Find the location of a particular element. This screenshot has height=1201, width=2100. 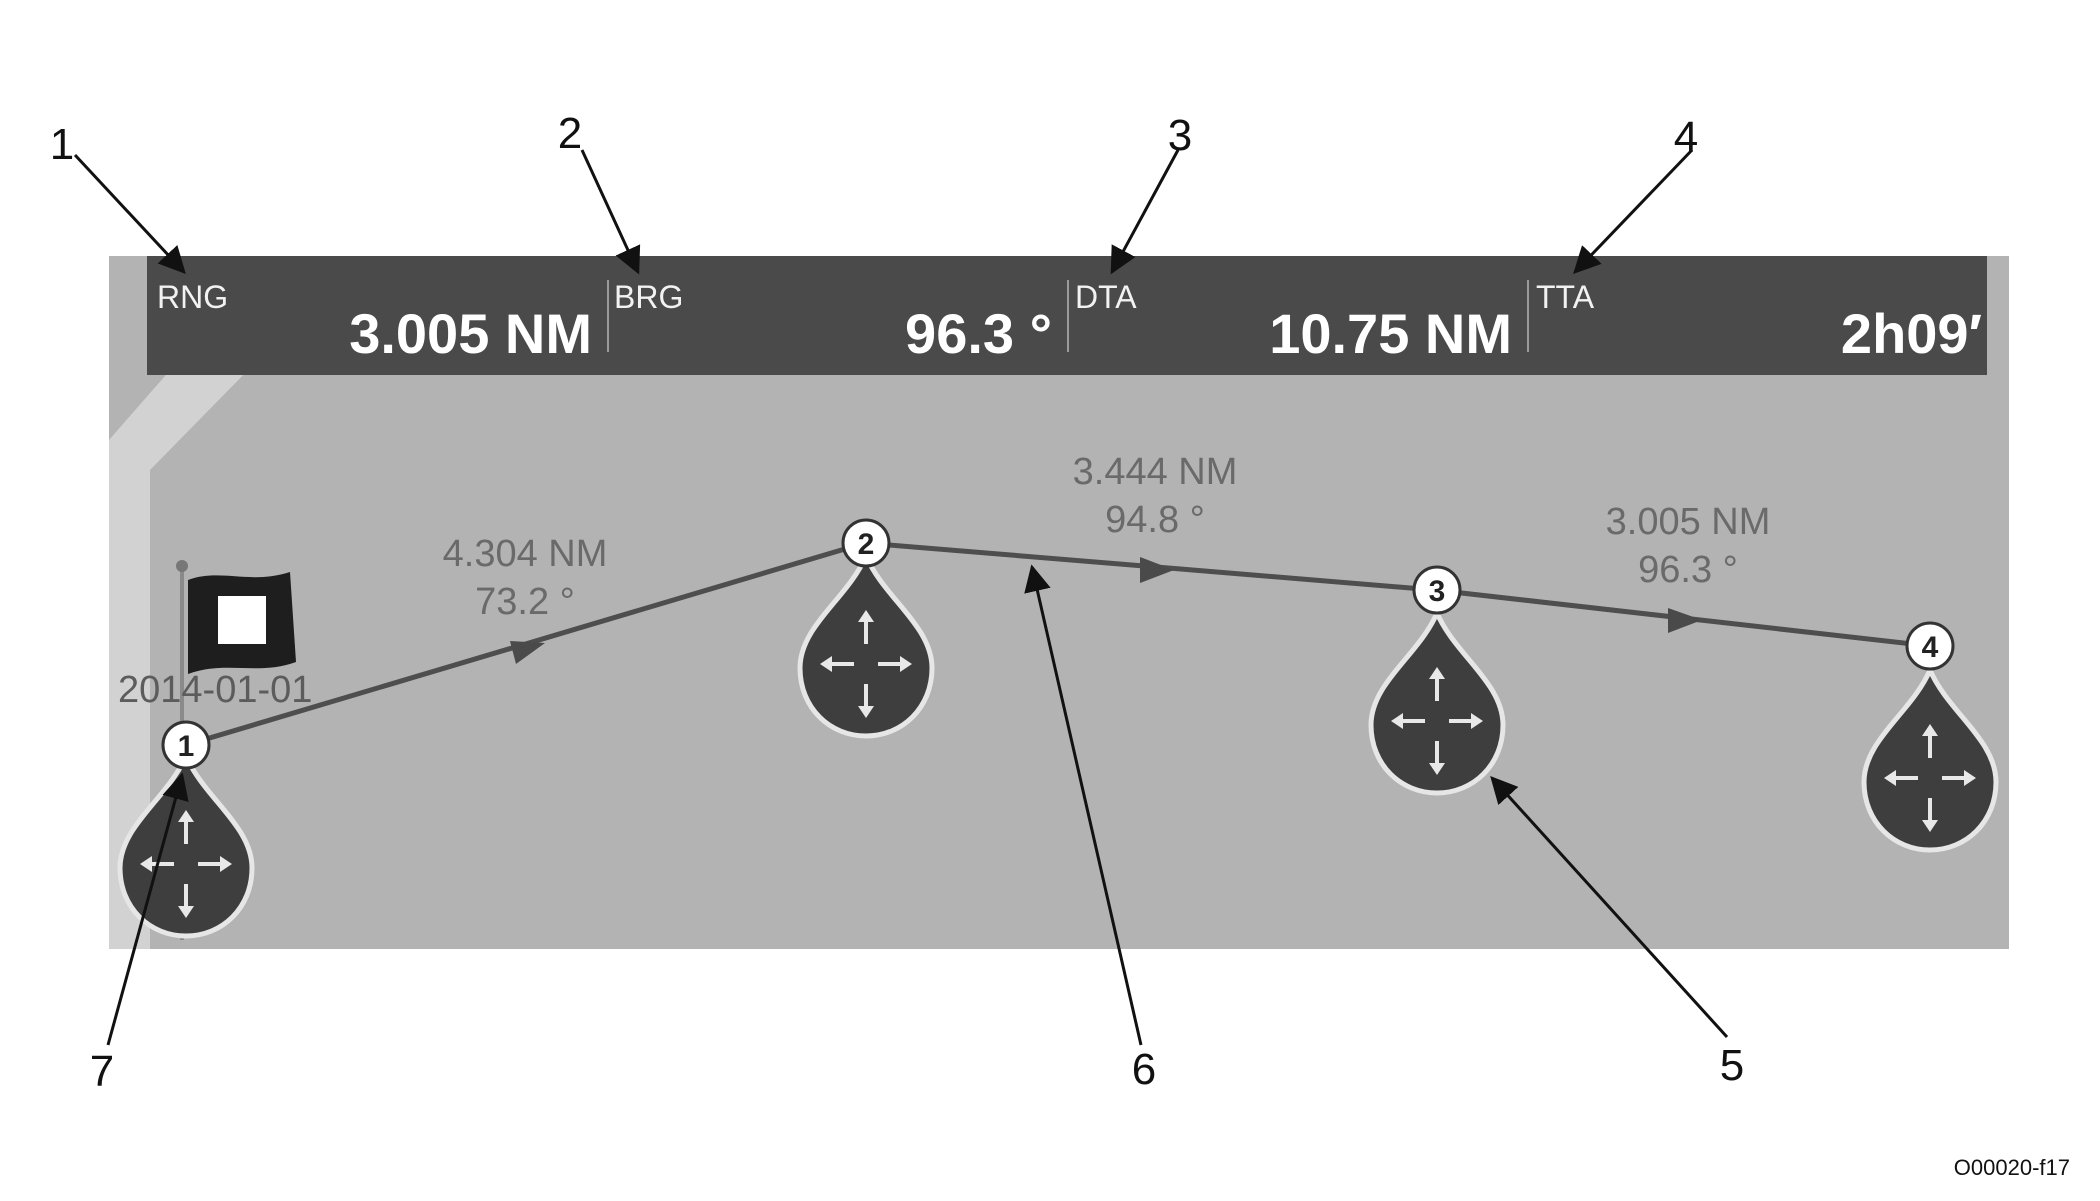

callout-number-1: 1 is located at coordinates (62, 144).